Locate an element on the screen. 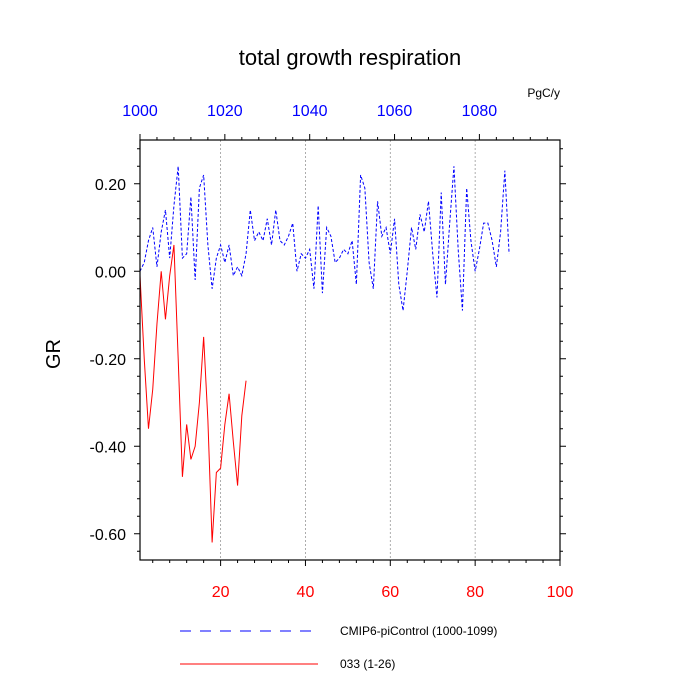  y-axis-label: GR is located at coordinates (54, 354).